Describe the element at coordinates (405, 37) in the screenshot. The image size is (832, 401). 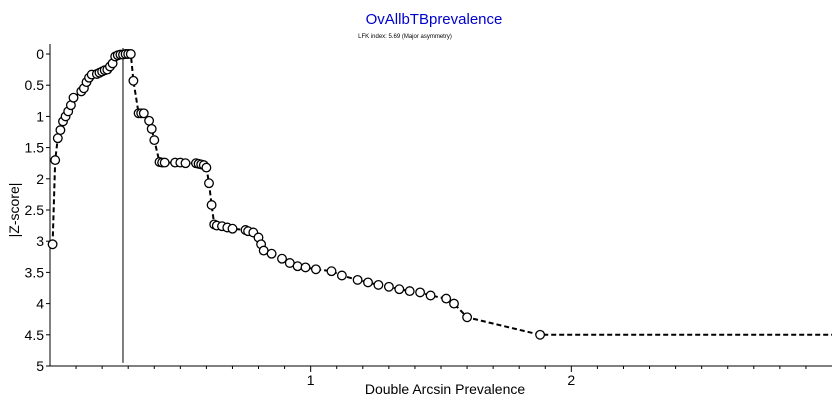
I see `chart-subtitle: LFK index: 5.69 (Major asymmetry)` at that location.